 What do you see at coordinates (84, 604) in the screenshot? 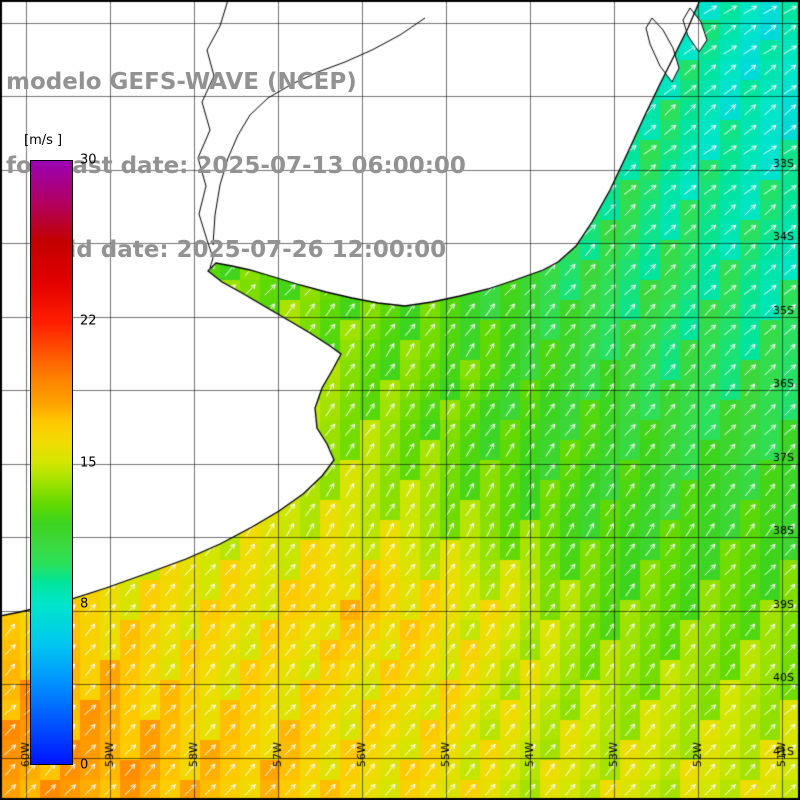
I see `colorbar-tick-8: 8` at bounding box center [84, 604].